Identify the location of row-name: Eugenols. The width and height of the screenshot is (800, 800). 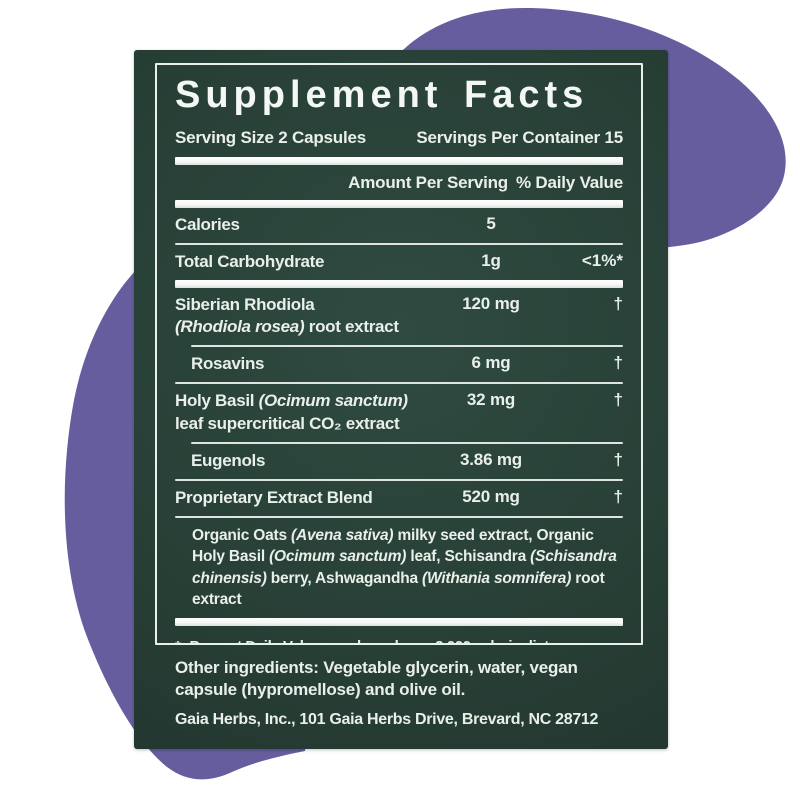
(228, 460).